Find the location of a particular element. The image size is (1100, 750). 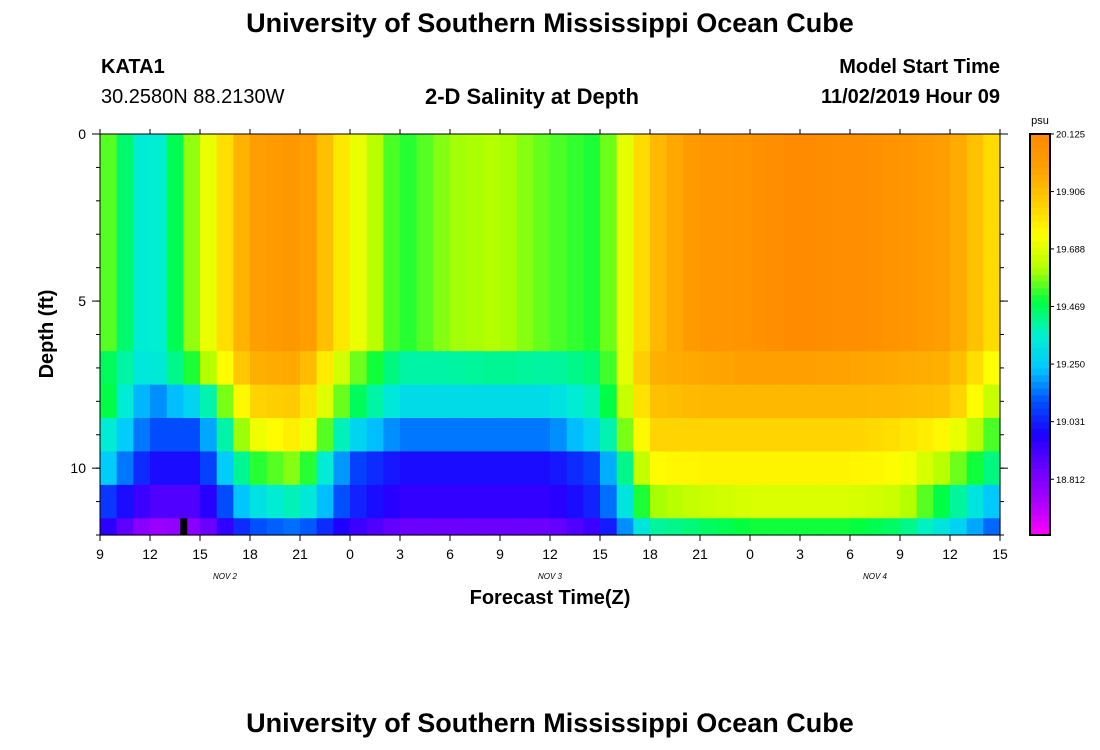

x-tick-label: 21 is located at coordinates (700, 554).